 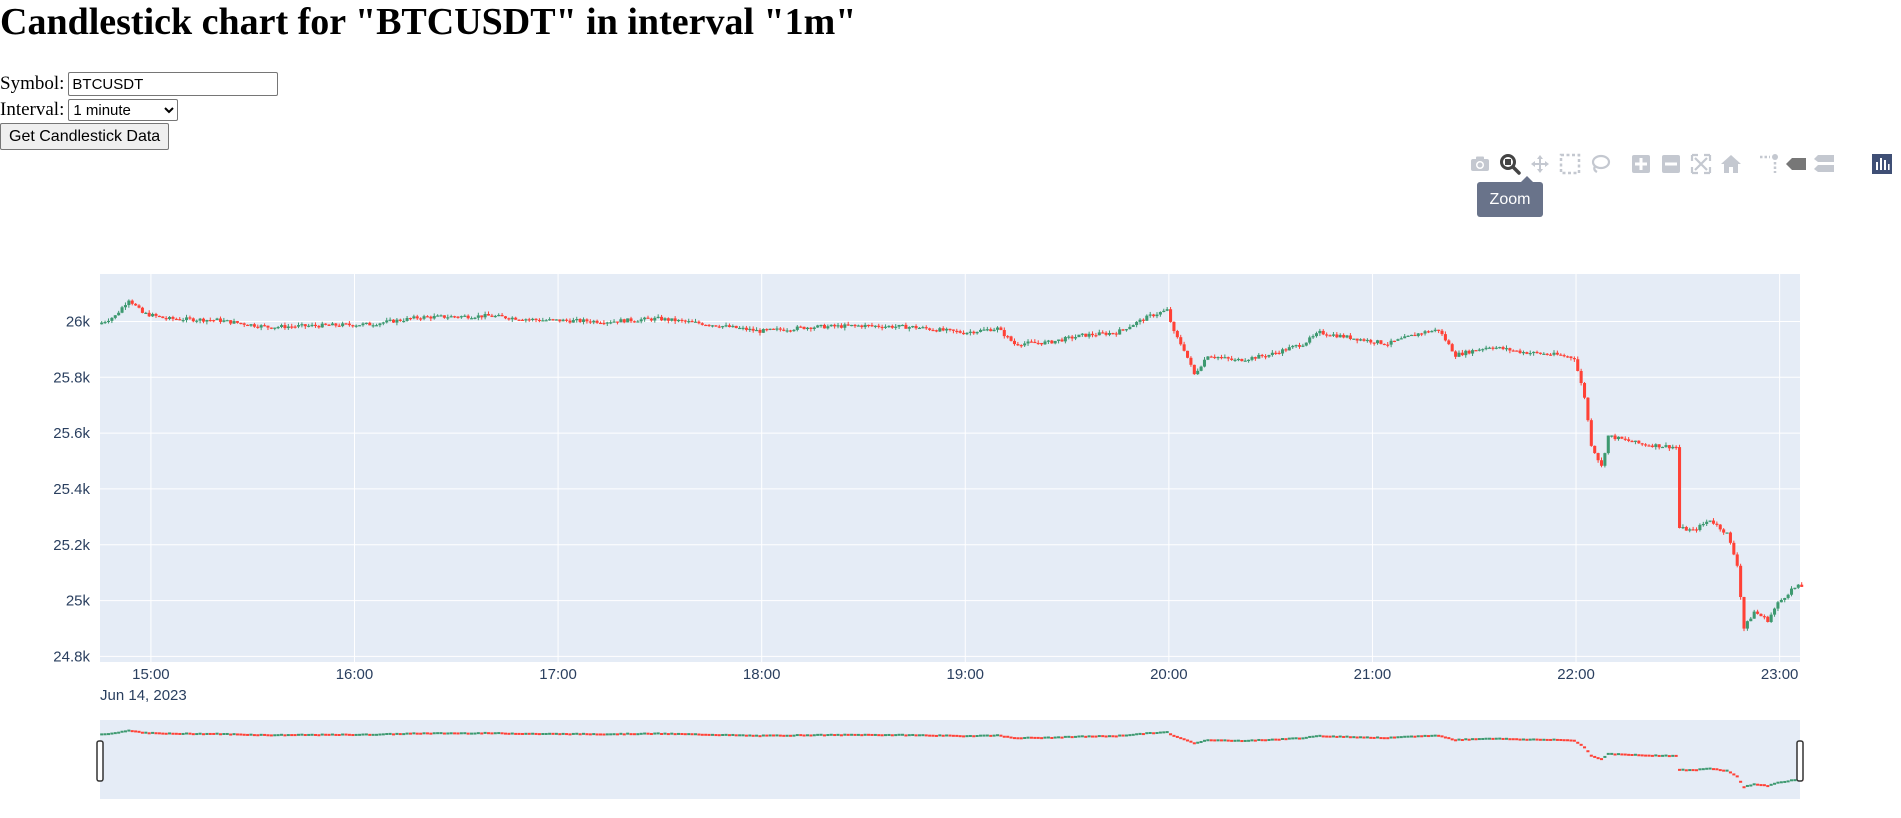 I want to click on hover-compare-icon, so click(x=1824, y=164).